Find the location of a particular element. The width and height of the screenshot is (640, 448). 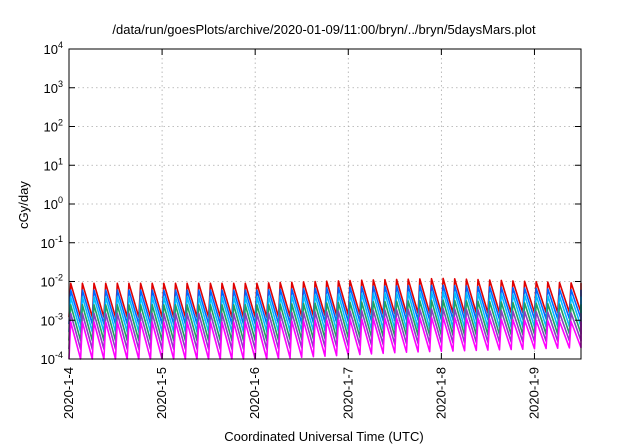

x-tick-label: 2020-1-6 is located at coordinates (254, 393).